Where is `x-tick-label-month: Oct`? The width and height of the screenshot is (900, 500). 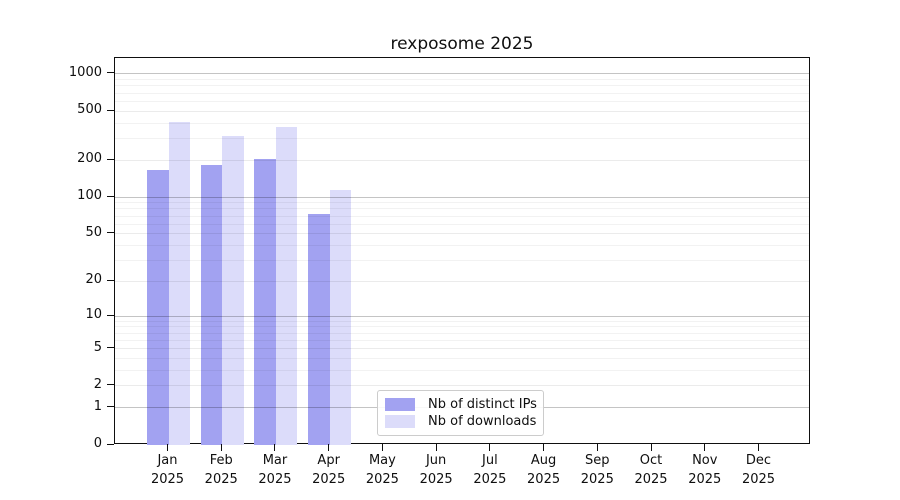 x-tick-label-month: Oct is located at coordinates (651, 460).